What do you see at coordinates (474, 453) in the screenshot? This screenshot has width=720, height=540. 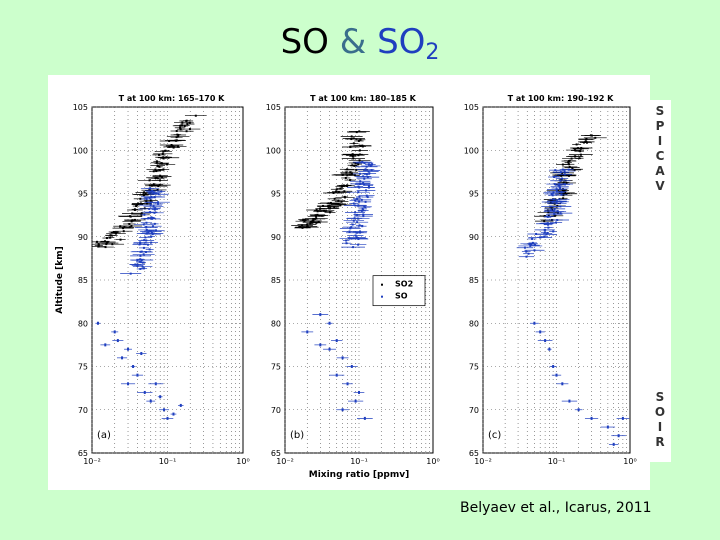 I see `y-tick-label: 65` at bounding box center [474, 453].